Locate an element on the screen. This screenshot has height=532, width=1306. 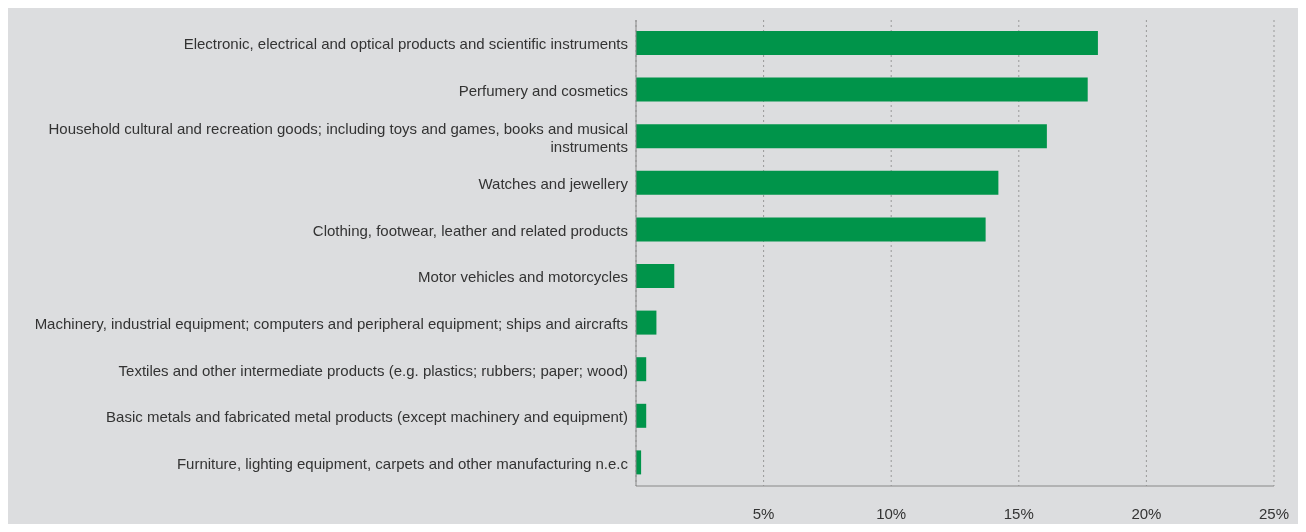
y-tick-label: Watches and jewellery is located at coordinates (553, 183).